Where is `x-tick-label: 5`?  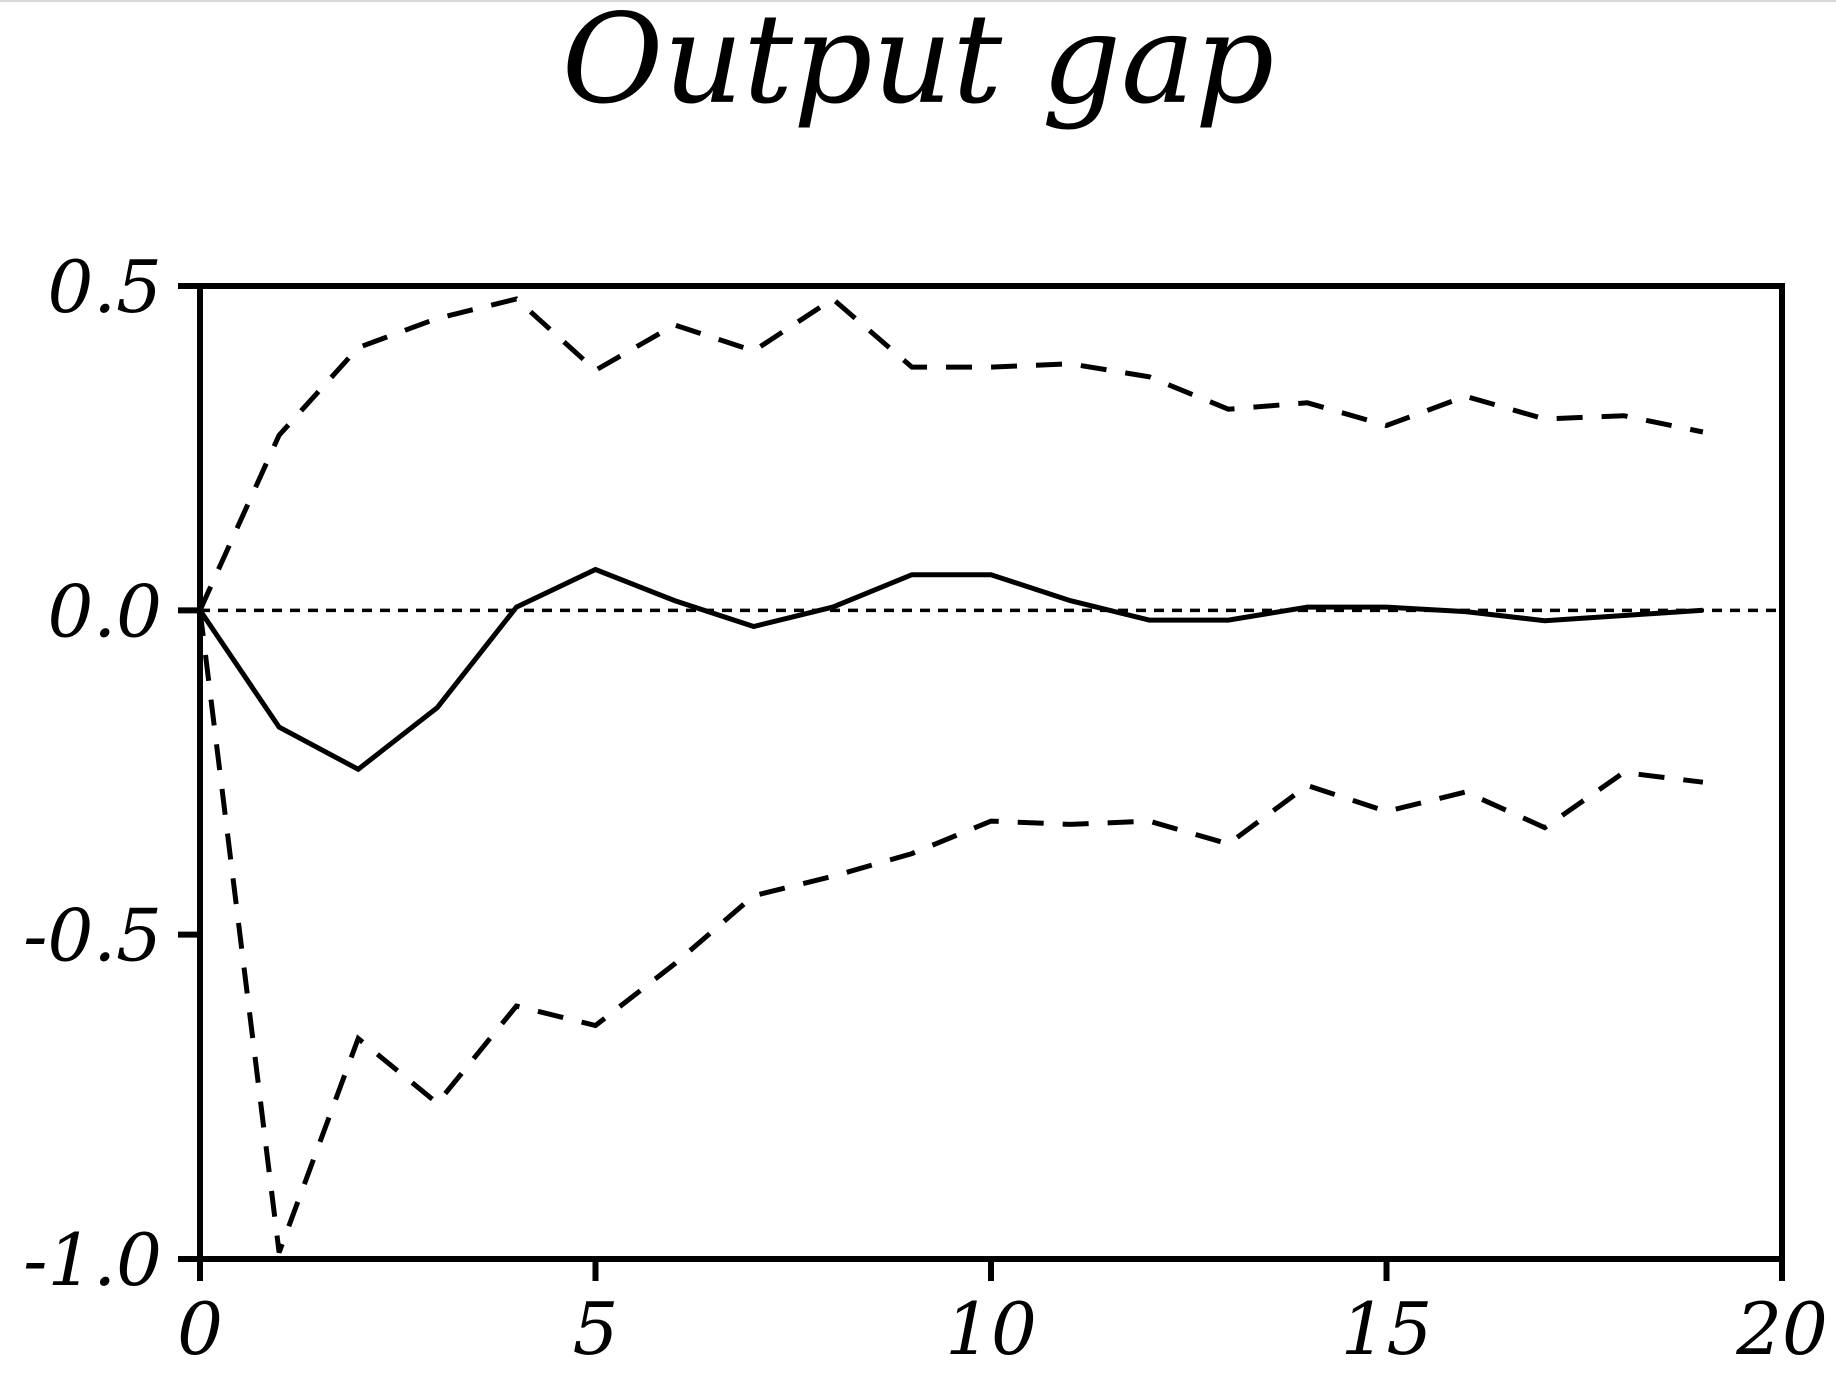
x-tick-label: 5 is located at coordinates (596, 1329).